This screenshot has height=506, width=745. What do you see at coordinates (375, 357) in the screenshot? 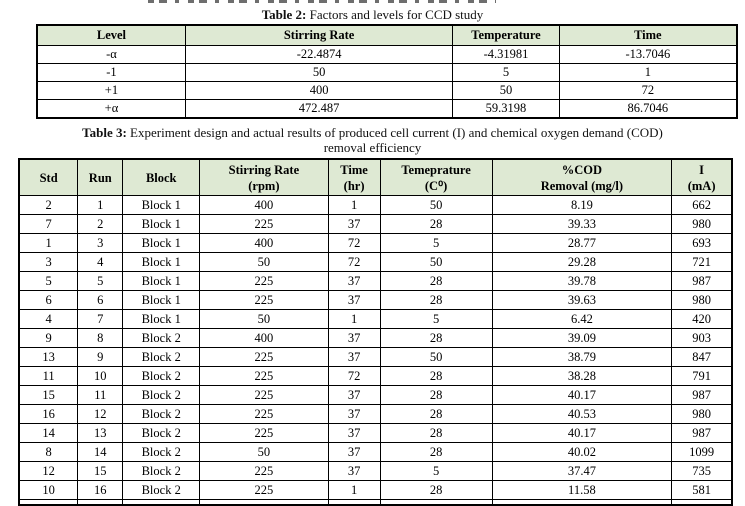
I see `table-row: 13 9 Block 2 225 37 50 38.79 847` at bounding box center [375, 357].